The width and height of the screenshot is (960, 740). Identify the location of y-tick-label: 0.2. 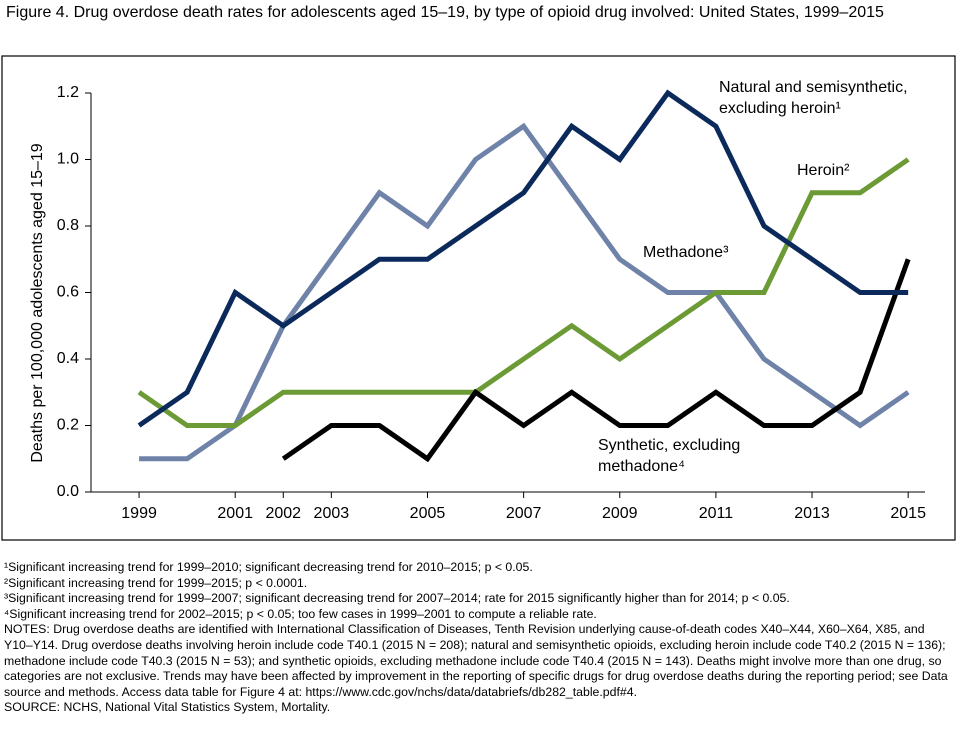
(68, 425).